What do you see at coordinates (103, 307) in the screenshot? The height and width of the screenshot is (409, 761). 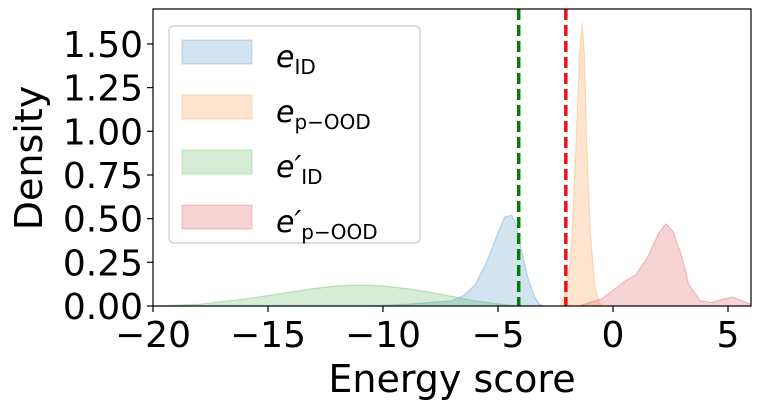 I see `y-tick-label: 0.00` at bounding box center [103, 307].